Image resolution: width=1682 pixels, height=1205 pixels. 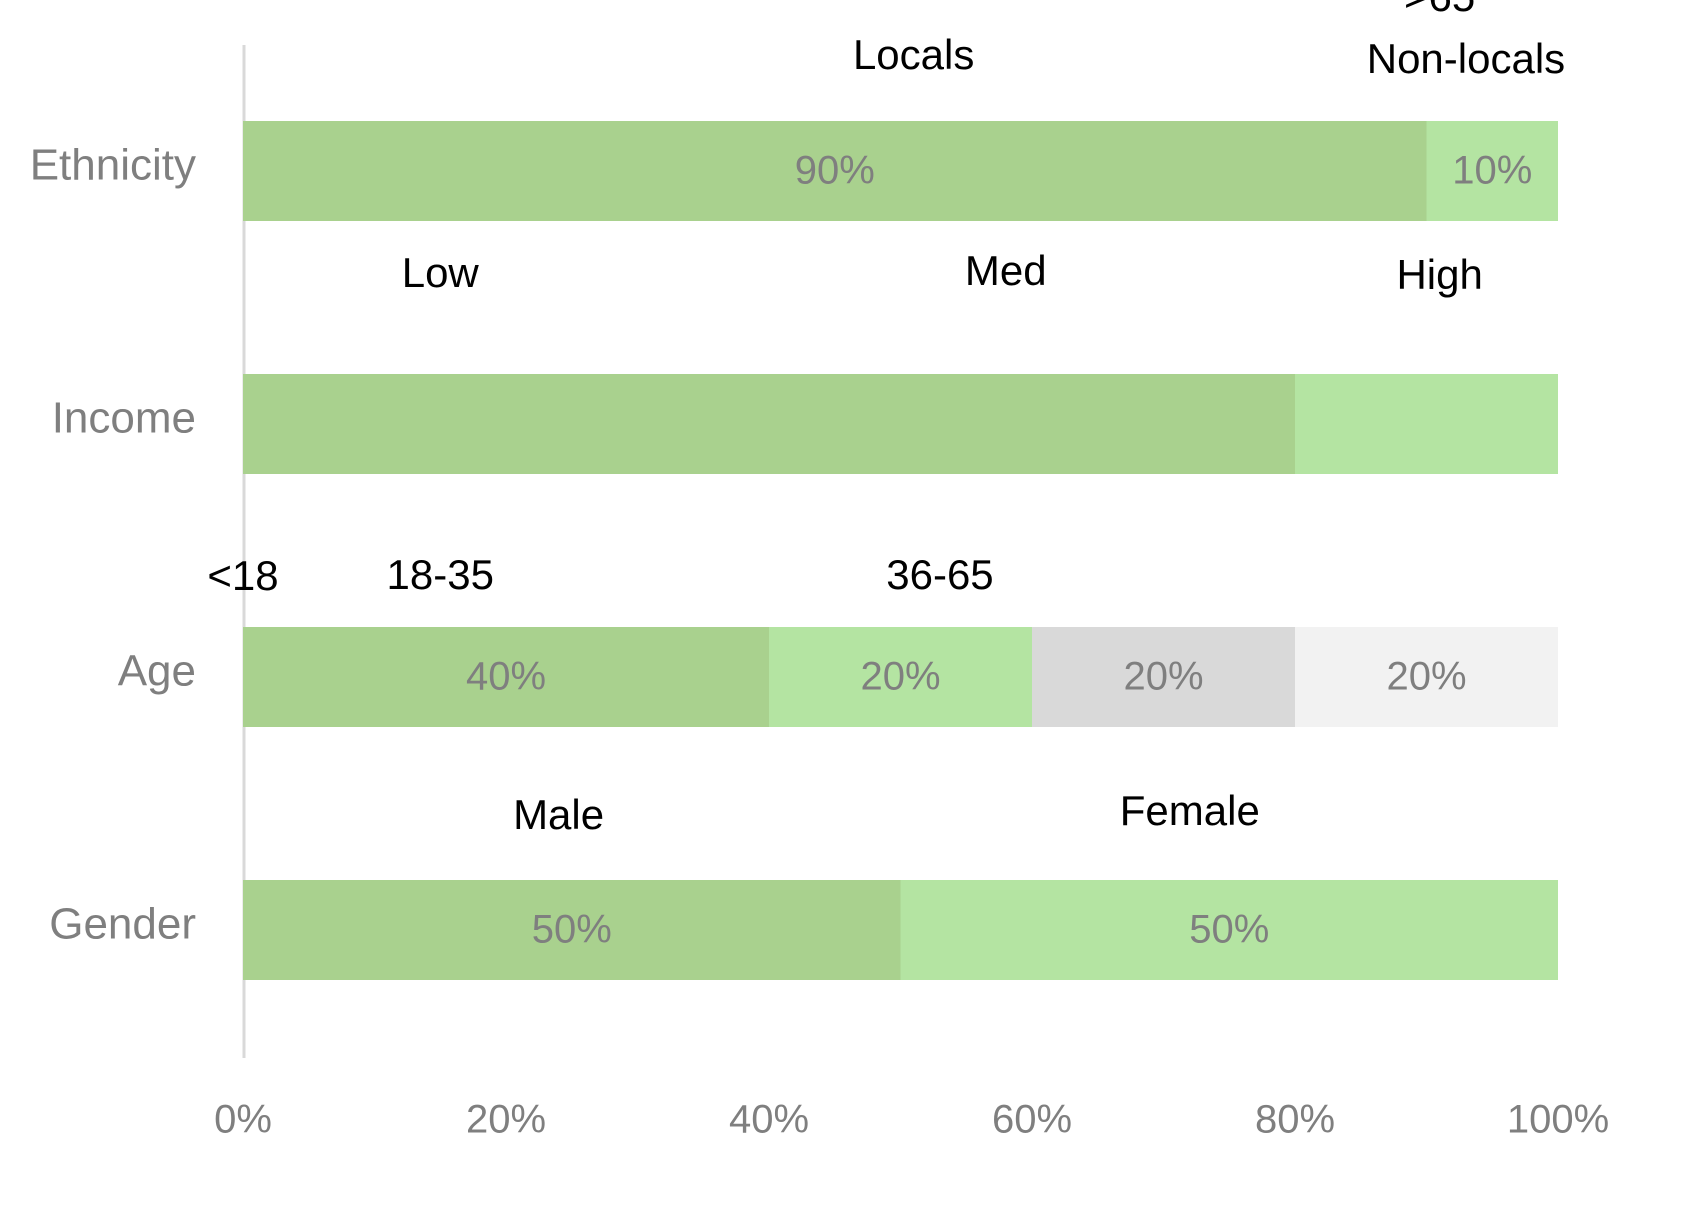 What do you see at coordinates (1466, 58) in the screenshot?
I see `segment-name-non-locals: Non-locals` at bounding box center [1466, 58].